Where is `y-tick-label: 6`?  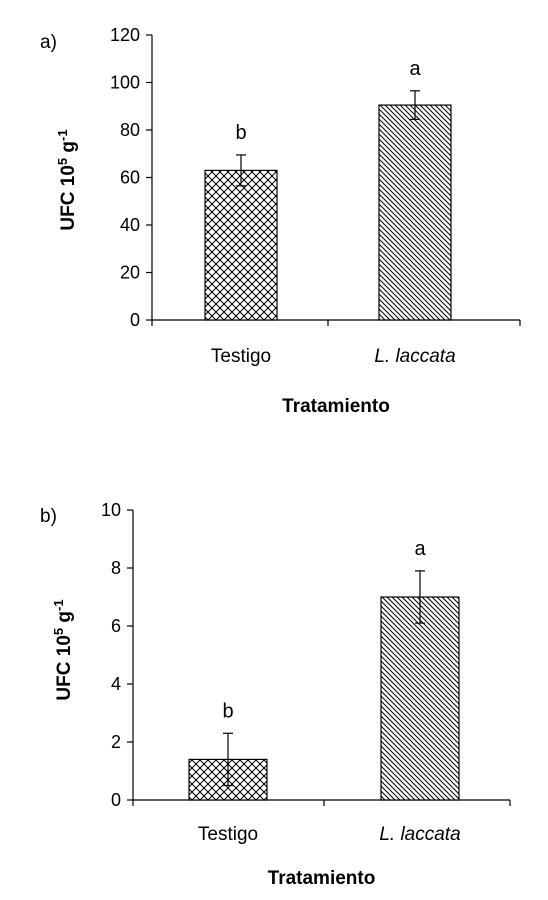 y-tick-label: 6 is located at coordinates (116, 626).